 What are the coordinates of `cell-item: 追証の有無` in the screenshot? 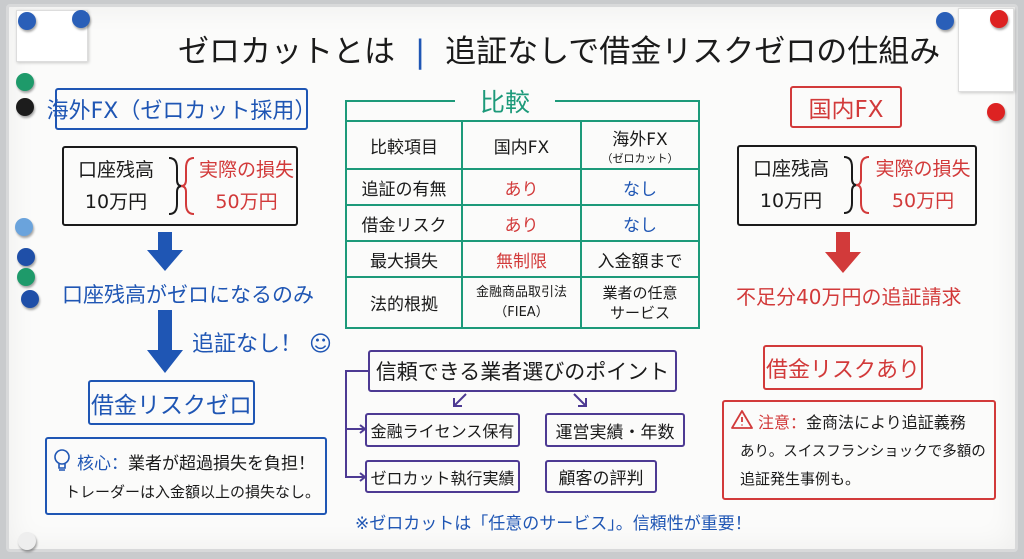 It's located at (404, 187).